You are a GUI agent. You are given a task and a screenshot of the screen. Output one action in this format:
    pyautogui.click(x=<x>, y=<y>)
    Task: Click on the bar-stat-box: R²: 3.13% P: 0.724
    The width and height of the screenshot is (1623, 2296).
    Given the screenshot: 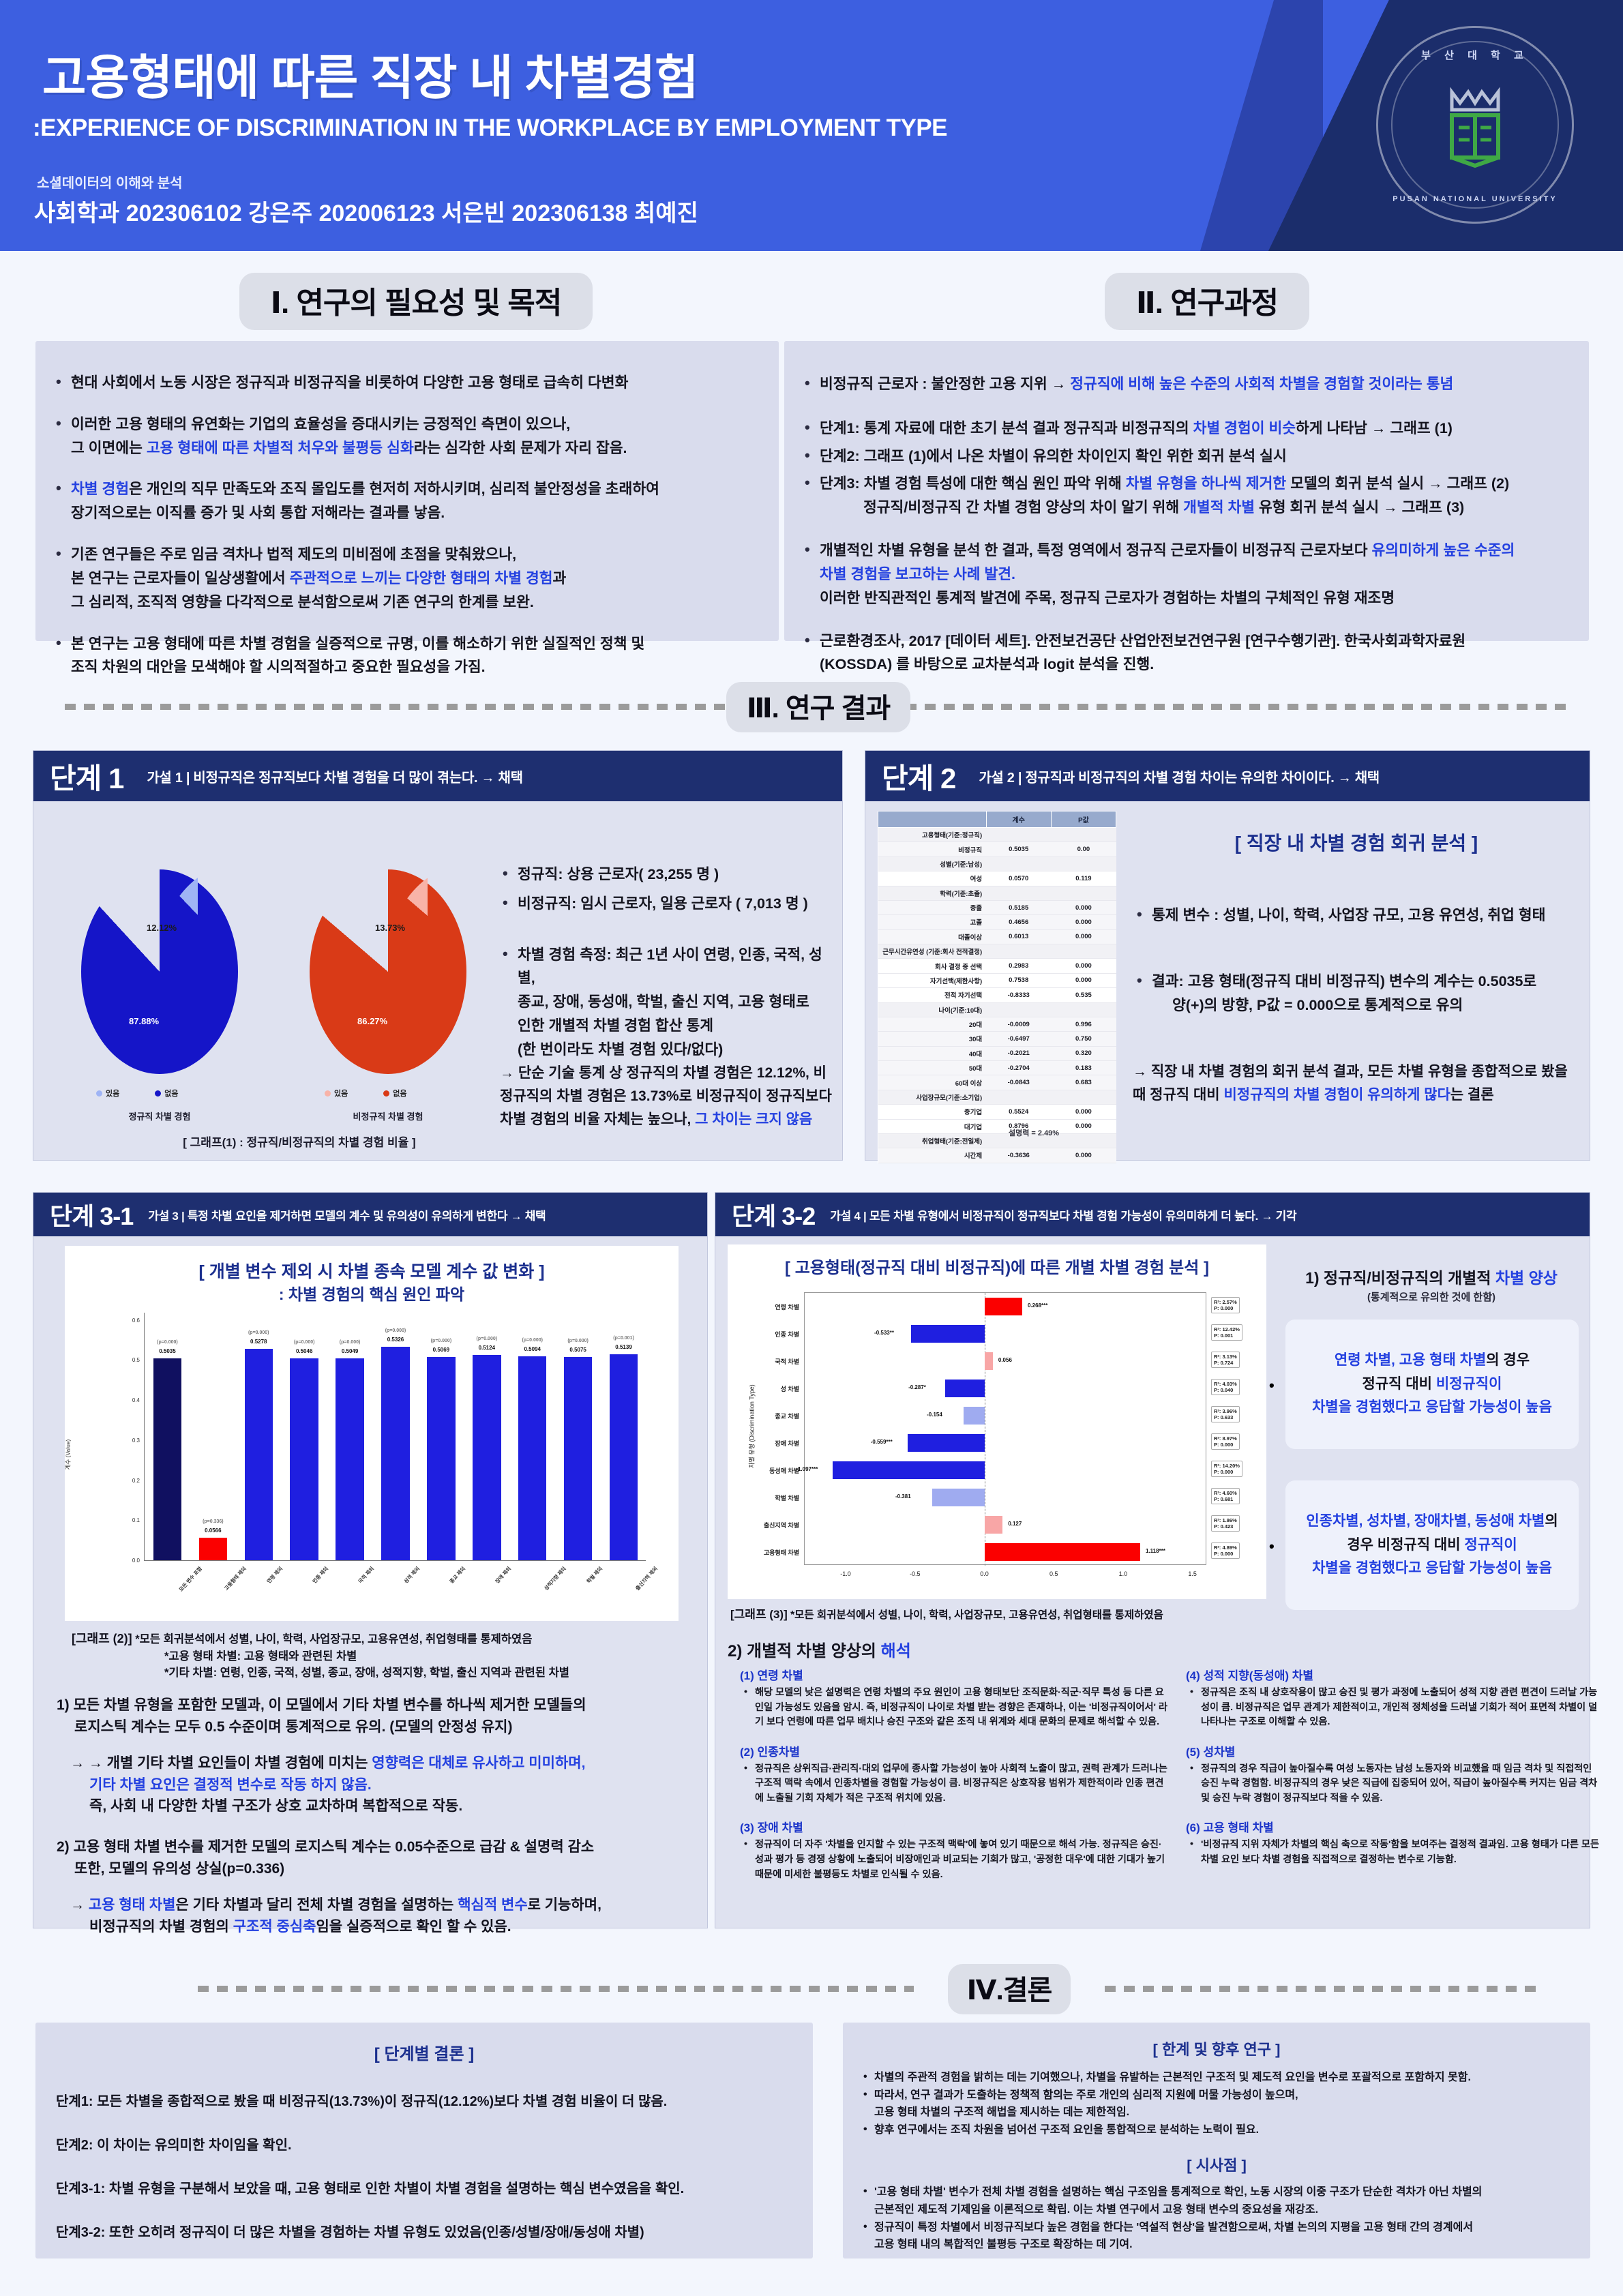 What is the action you would take?
    pyautogui.click(x=1226, y=1360)
    